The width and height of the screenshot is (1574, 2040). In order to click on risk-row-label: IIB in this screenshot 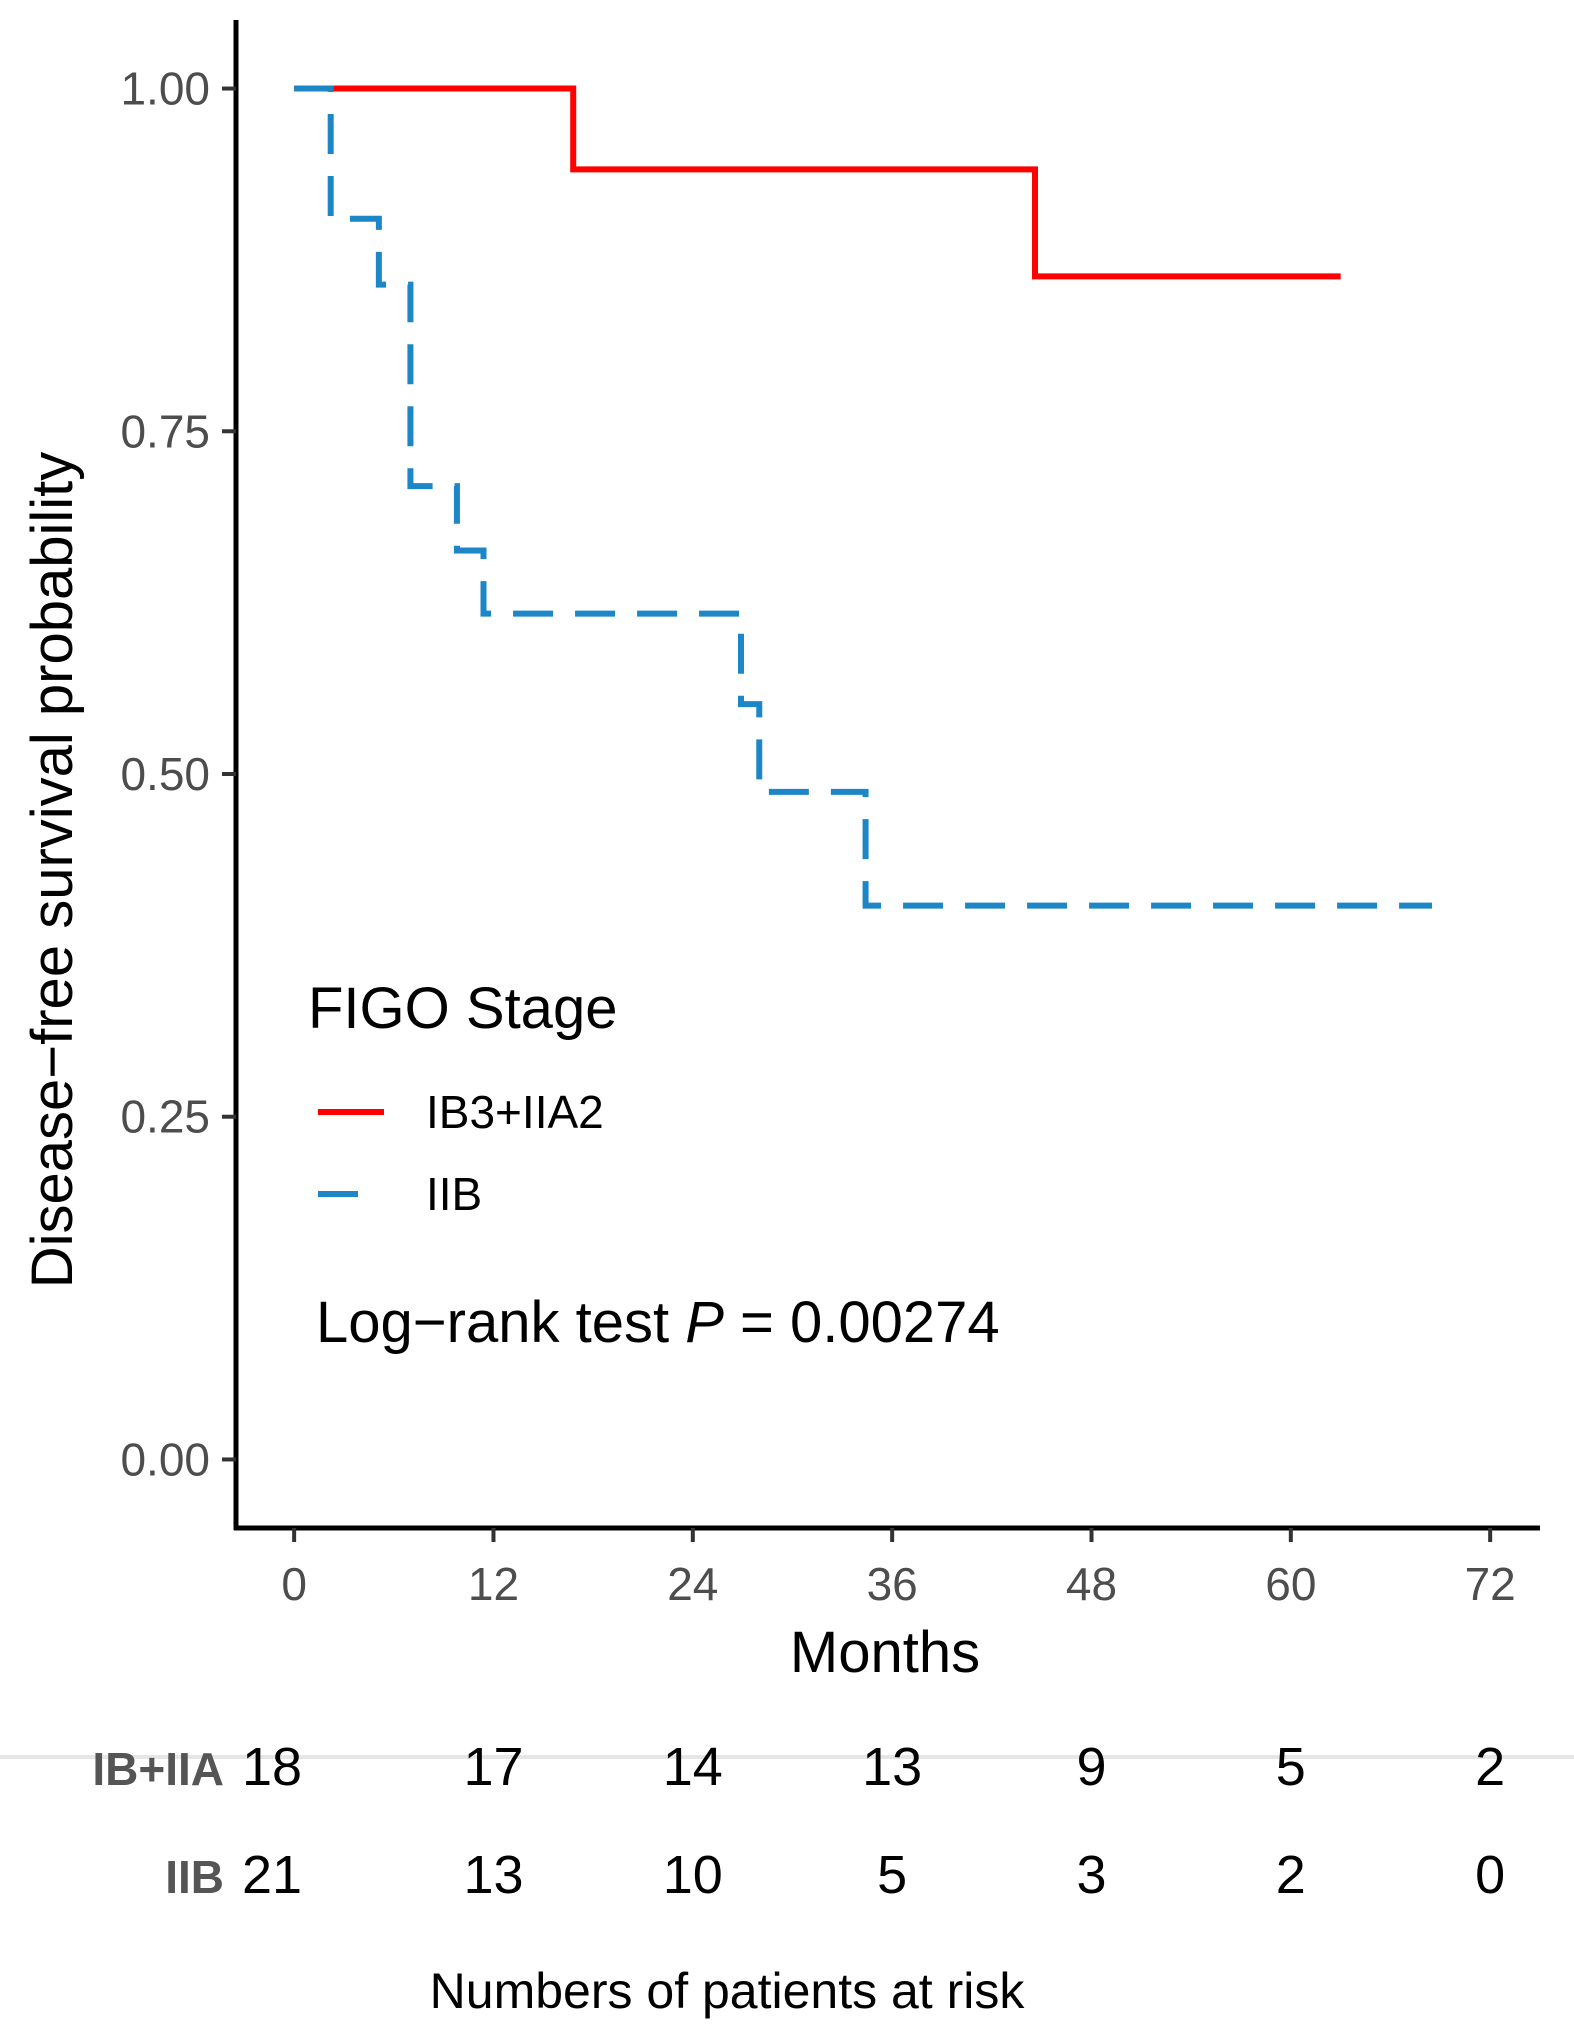, I will do `click(194, 1877)`.